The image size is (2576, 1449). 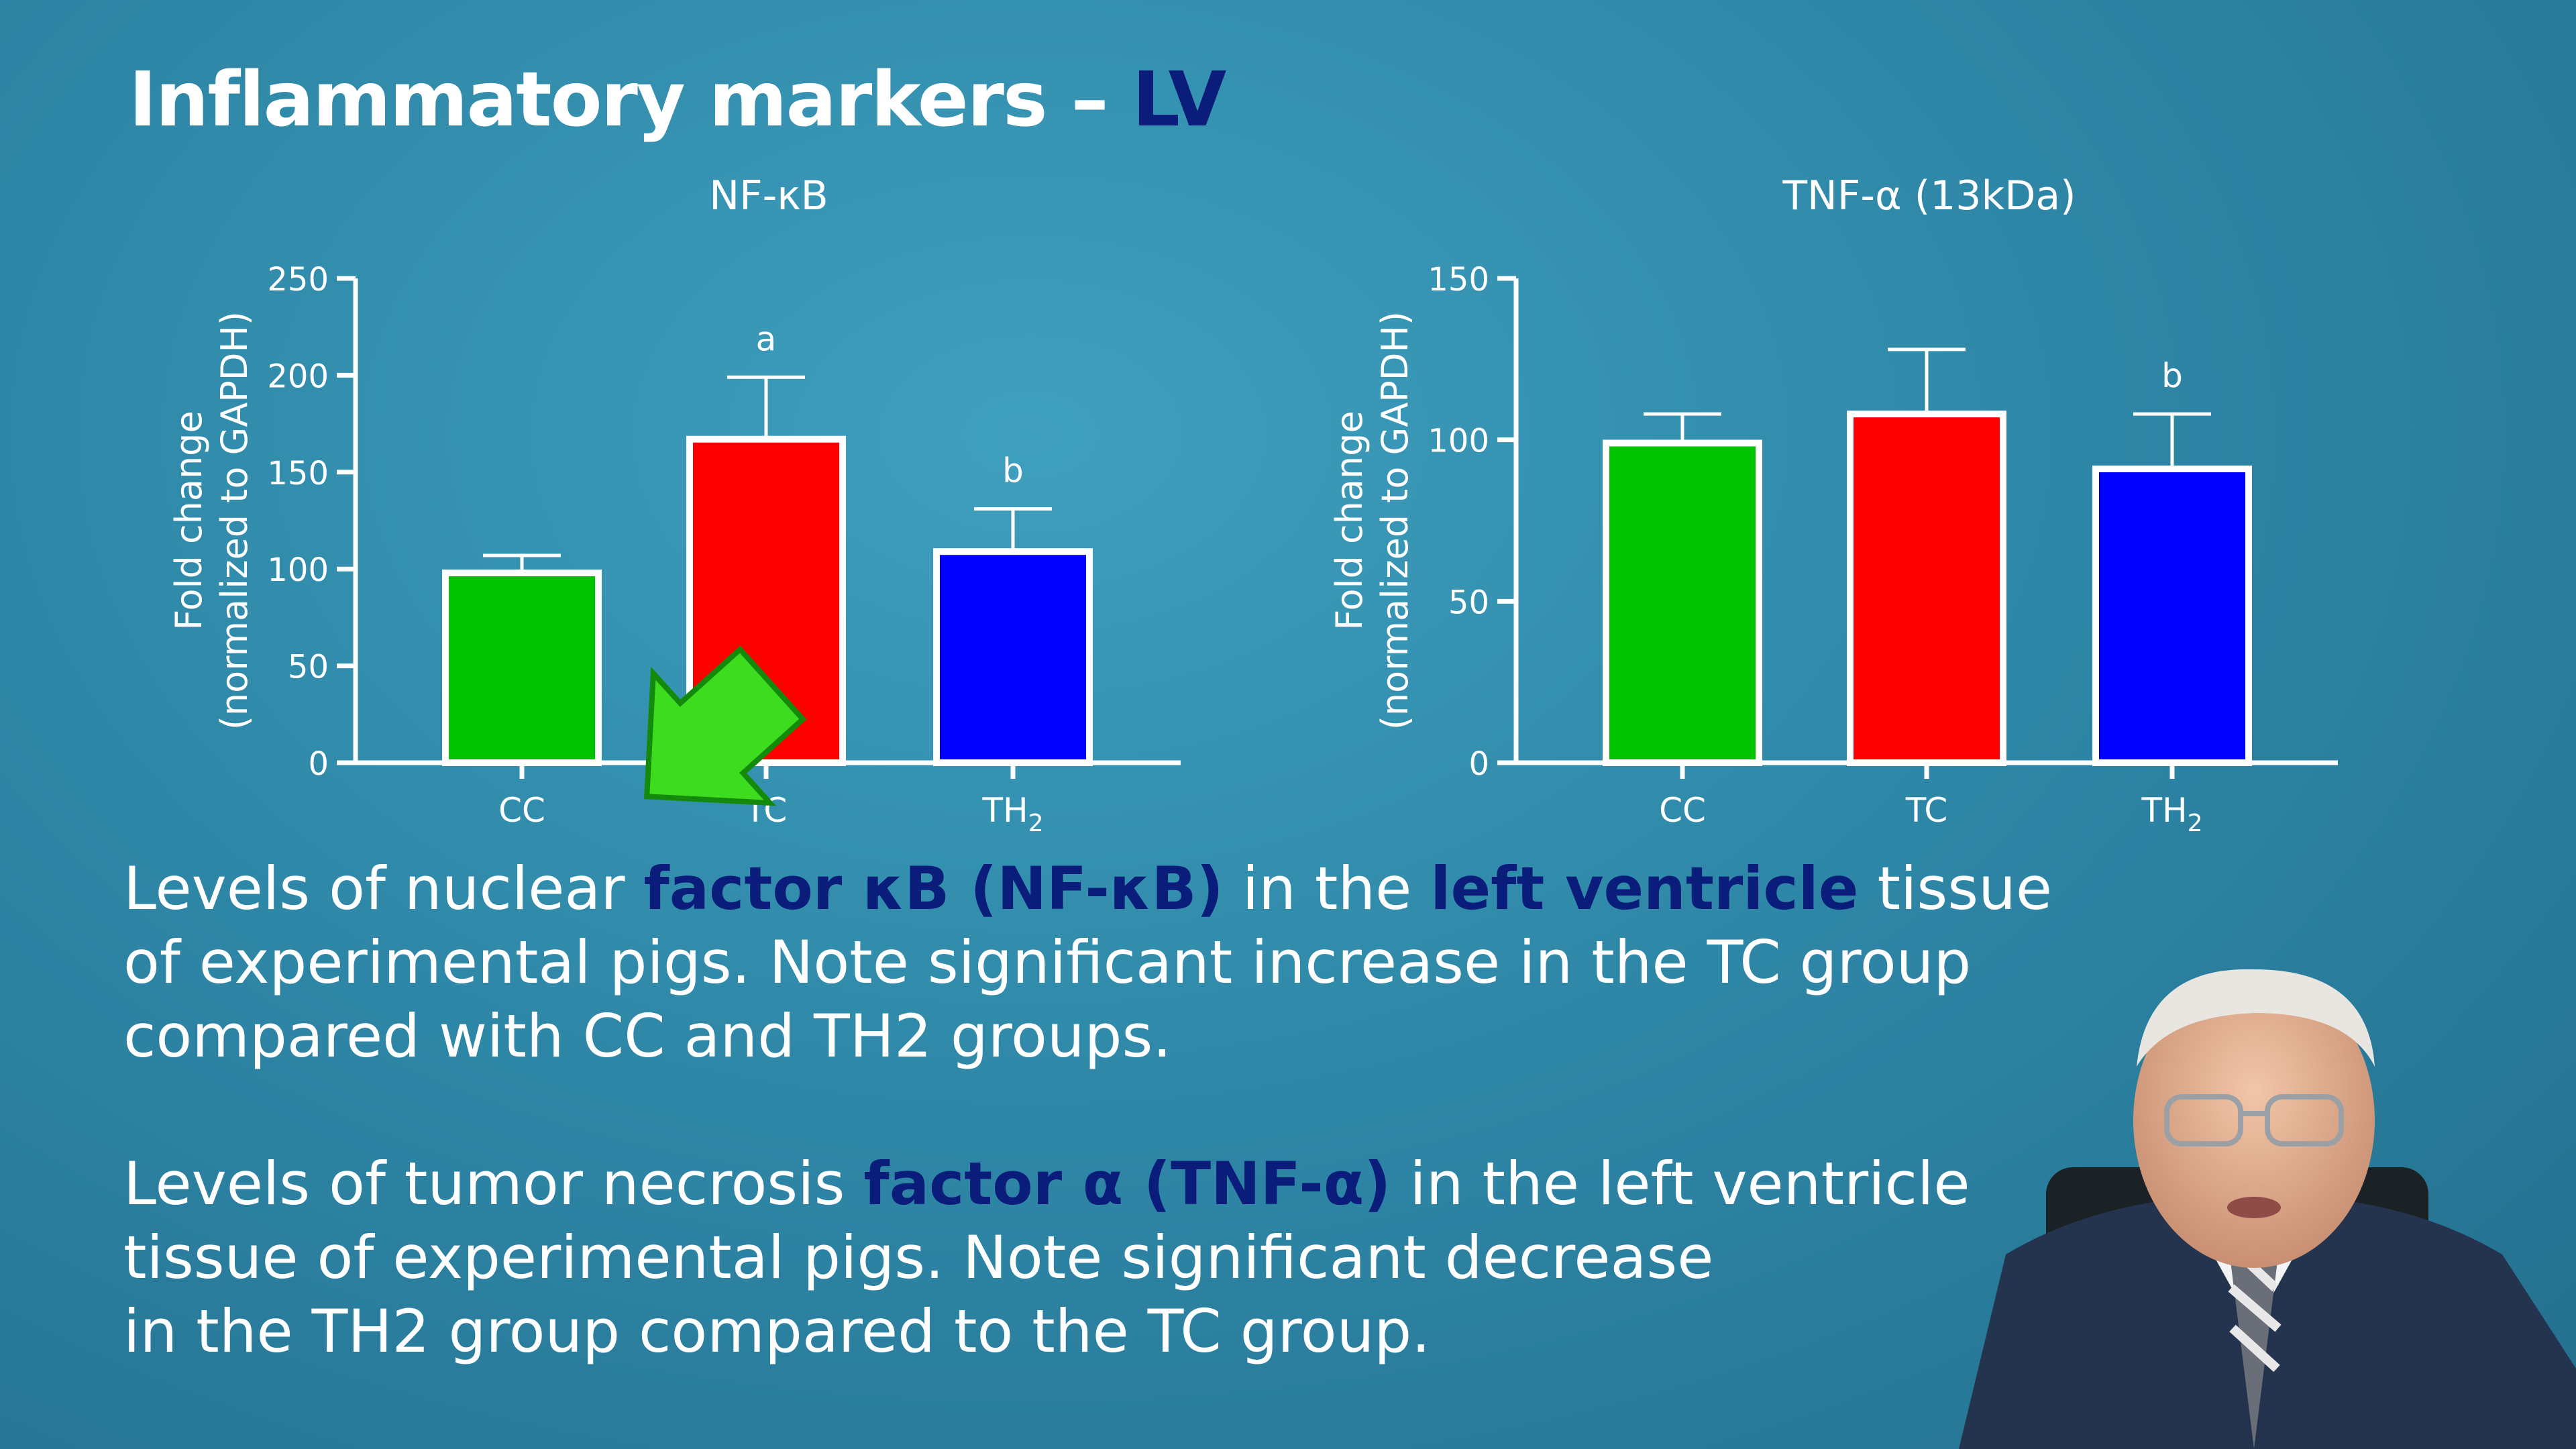 I want to click on x-tick-label: TC, so click(x=1926, y=810).